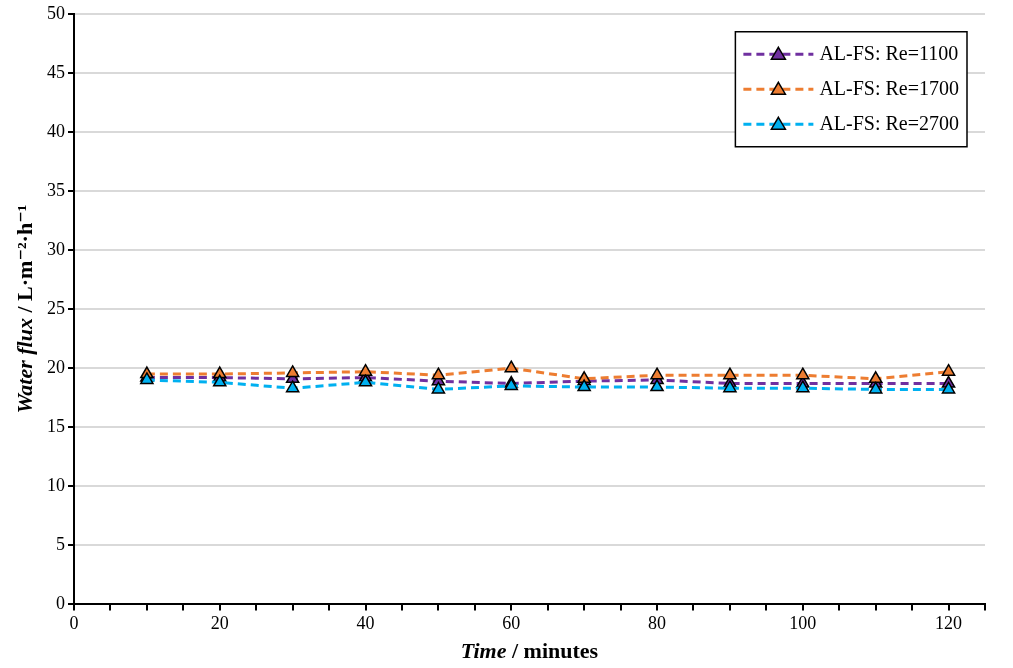 This screenshot has width=1013, height=668. Describe the element at coordinates (529, 650) in the screenshot. I see `x-axis-title: Time / minutes` at that location.